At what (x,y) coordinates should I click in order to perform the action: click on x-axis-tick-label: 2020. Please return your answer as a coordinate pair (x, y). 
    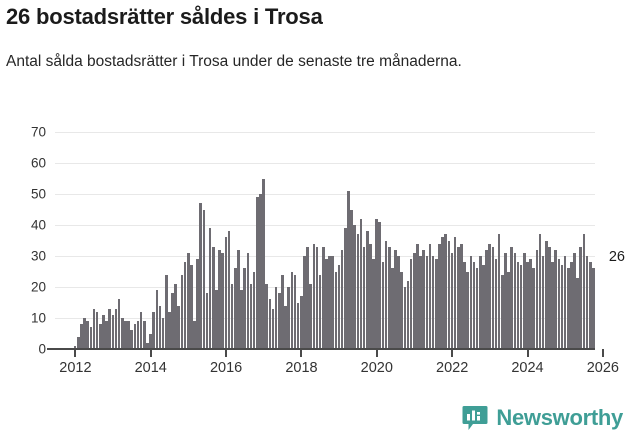
    Looking at the image, I should click on (376, 368).